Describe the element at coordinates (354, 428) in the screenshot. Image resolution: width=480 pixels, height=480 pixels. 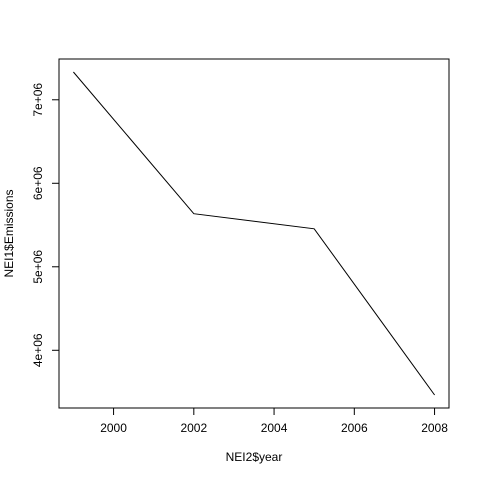
I see `x-tick-label: 2006` at that location.